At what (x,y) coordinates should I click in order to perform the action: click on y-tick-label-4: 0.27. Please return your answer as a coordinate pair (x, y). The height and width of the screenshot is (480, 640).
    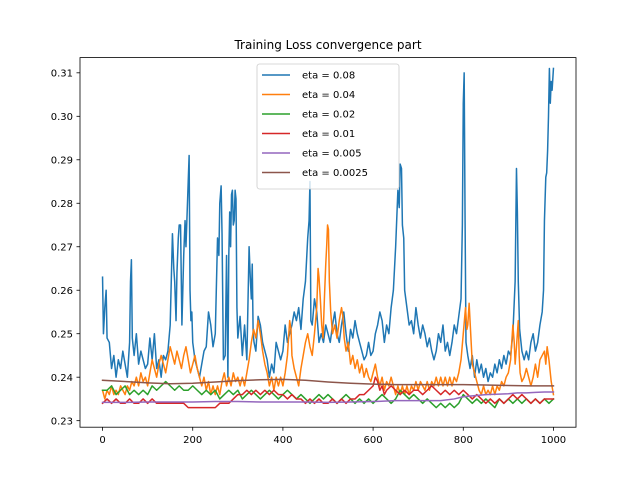
    Looking at the image, I should click on (62, 247).